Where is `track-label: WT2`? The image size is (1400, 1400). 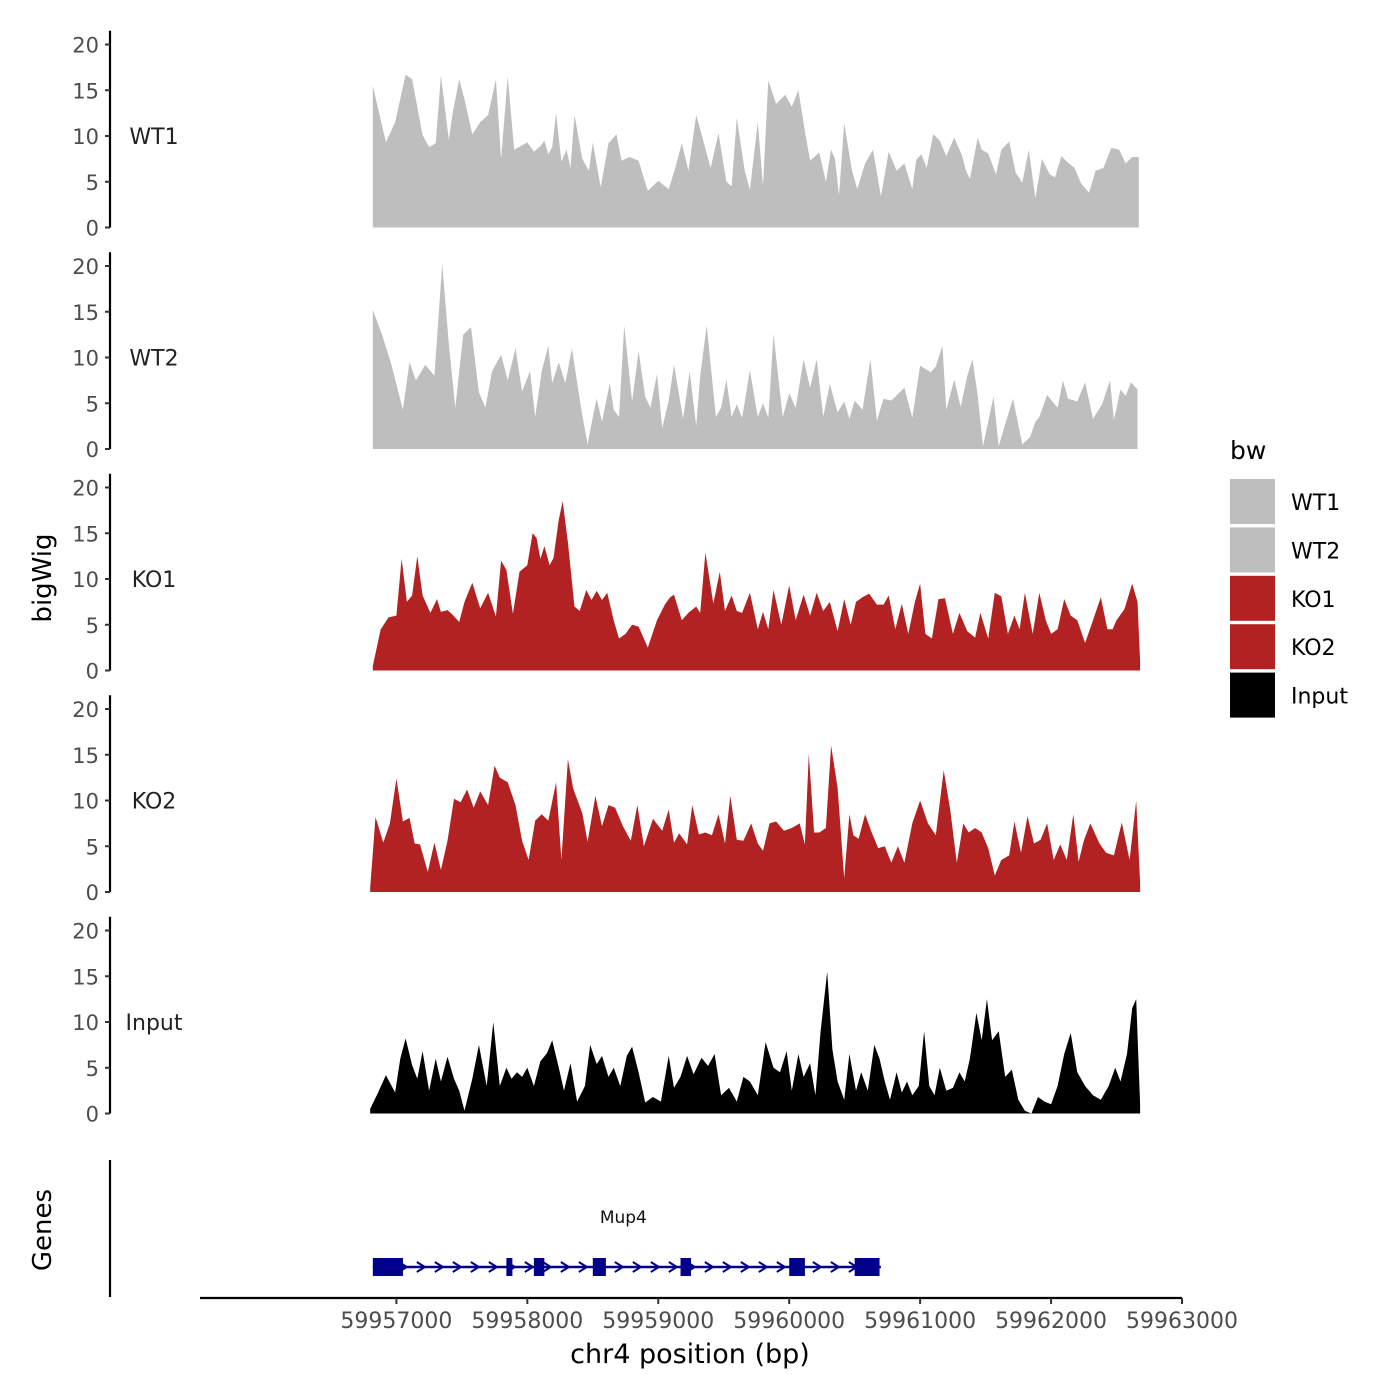 track-label: WT2 is located at coordinates (153, 359).